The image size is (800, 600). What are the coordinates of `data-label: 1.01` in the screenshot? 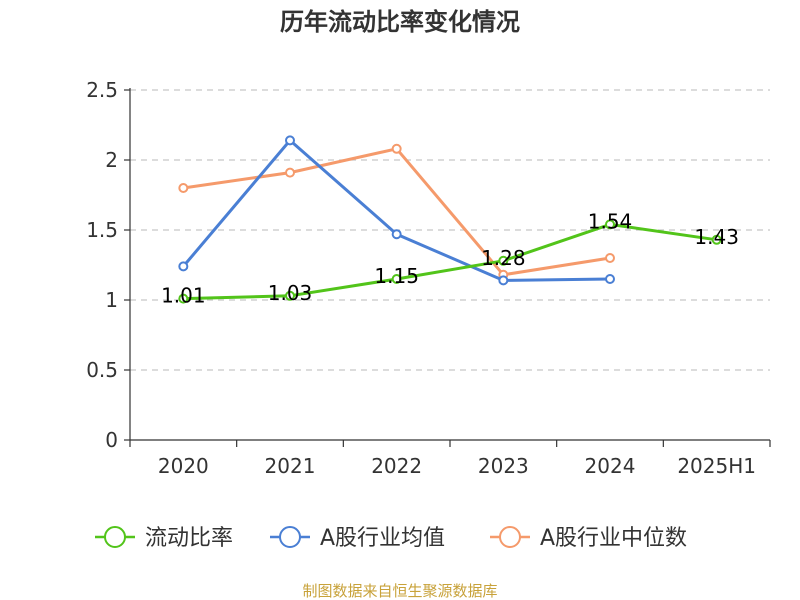 It's located at (183, 296).